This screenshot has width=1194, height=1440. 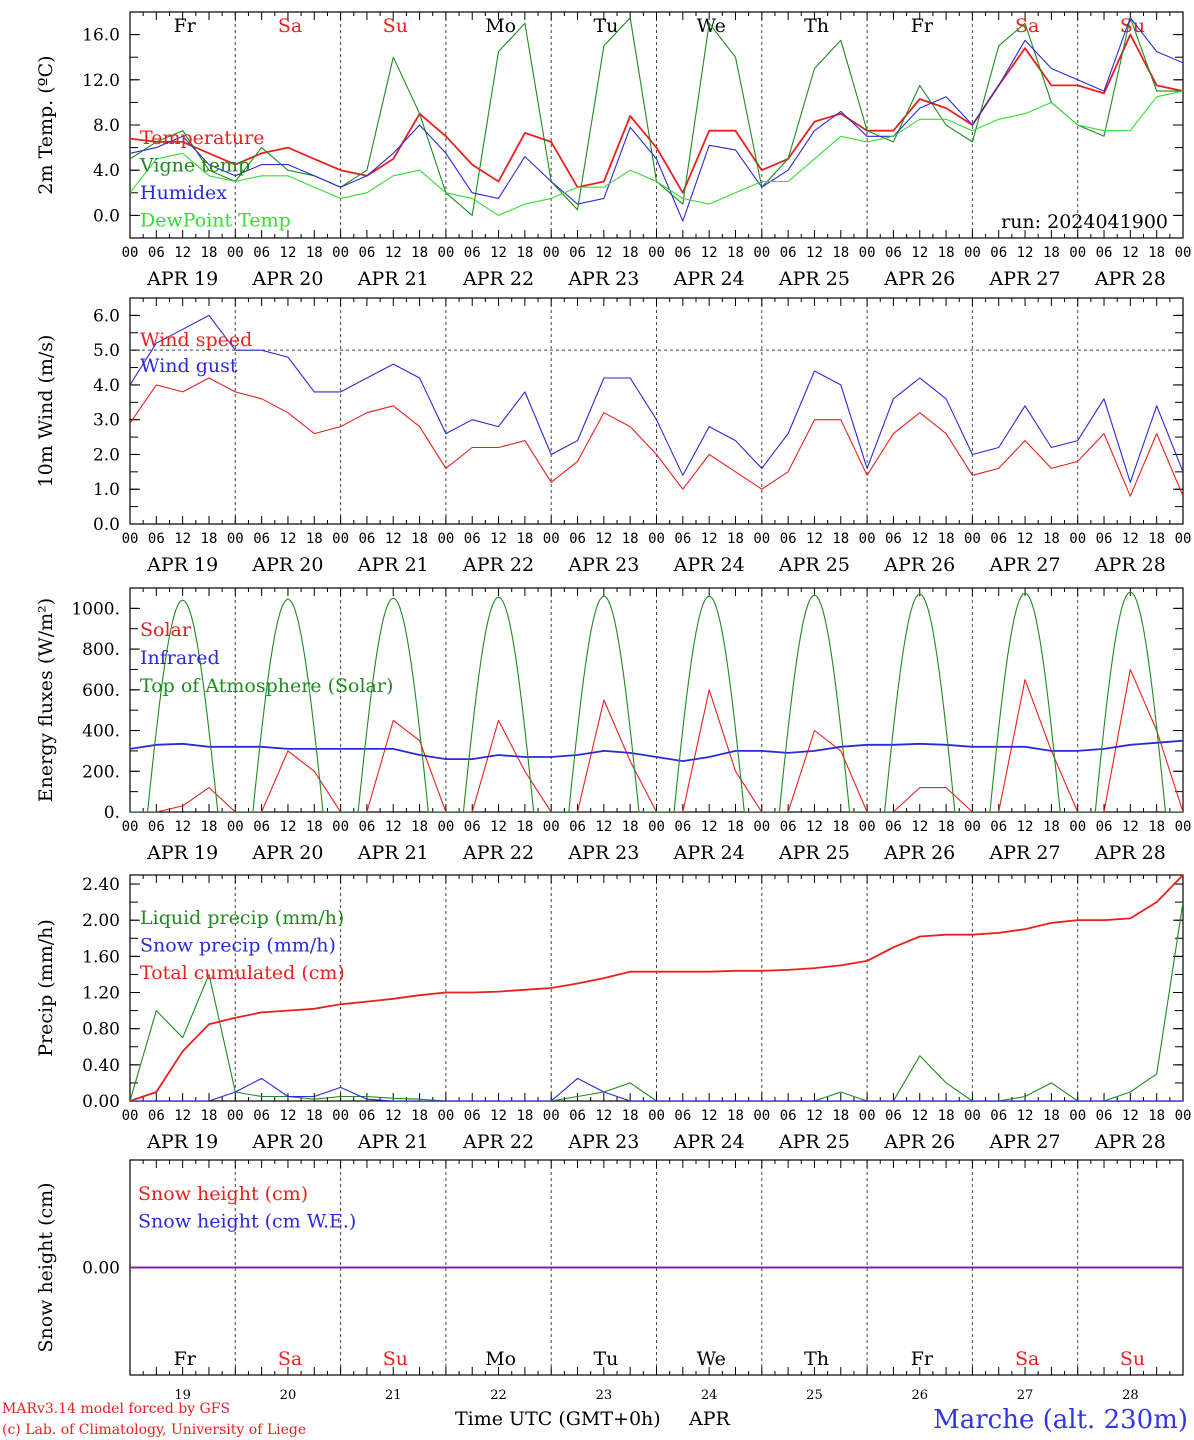 I want to click on x-axis-label: Time UTC (GMT+0h), so click(x=558, y=1419).